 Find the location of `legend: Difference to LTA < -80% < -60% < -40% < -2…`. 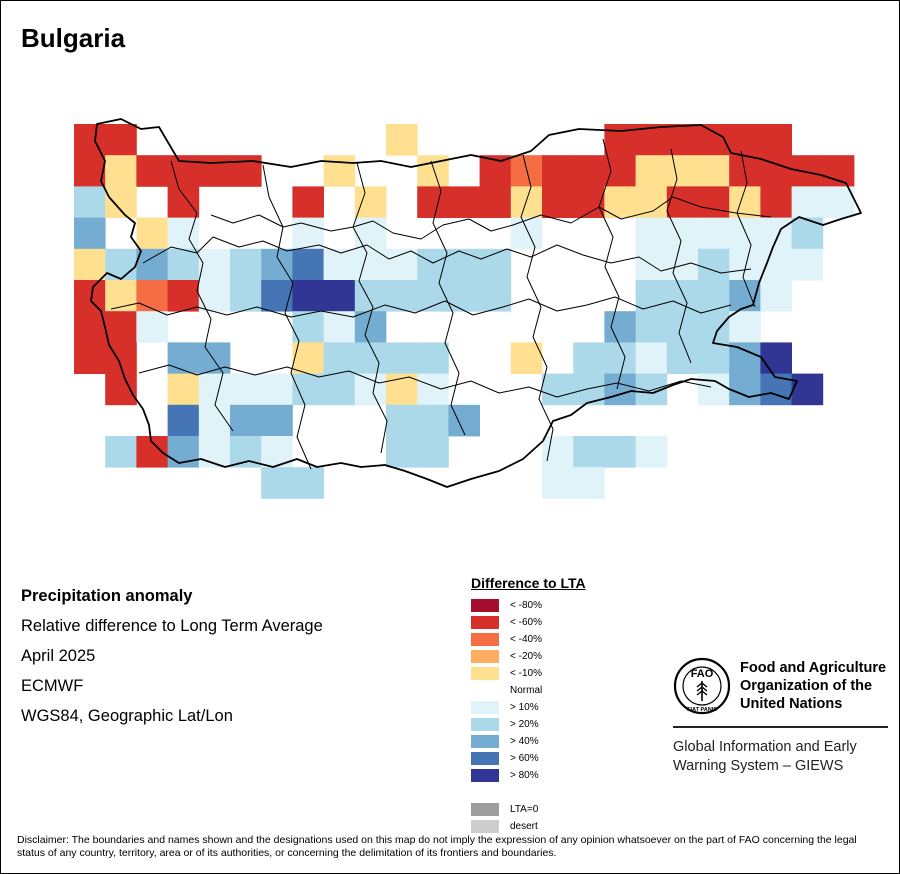

legend: Difference to LTA < -80% < -60% < -40% < -2… is located at coordinates (528, 705).